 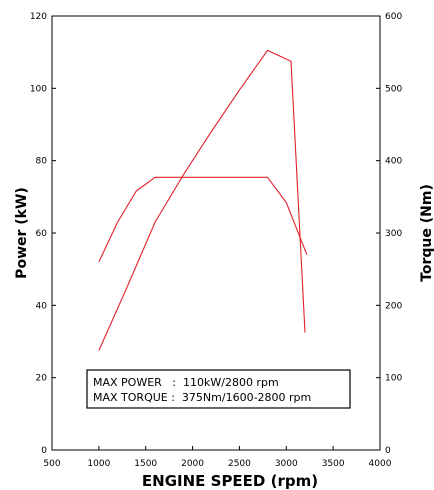 I want to click on left-y-tick-labels: 0 20 40 60 80 100 120, so click(x=43, y=234).